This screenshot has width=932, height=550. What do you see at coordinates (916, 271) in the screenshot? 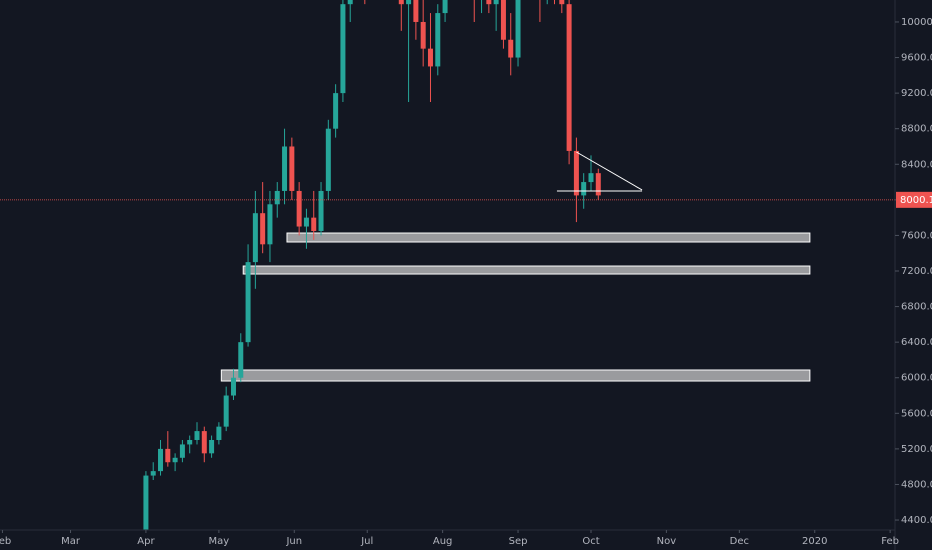
I see `y-tick-label: 7200.0` at bounding box center [916, 271].